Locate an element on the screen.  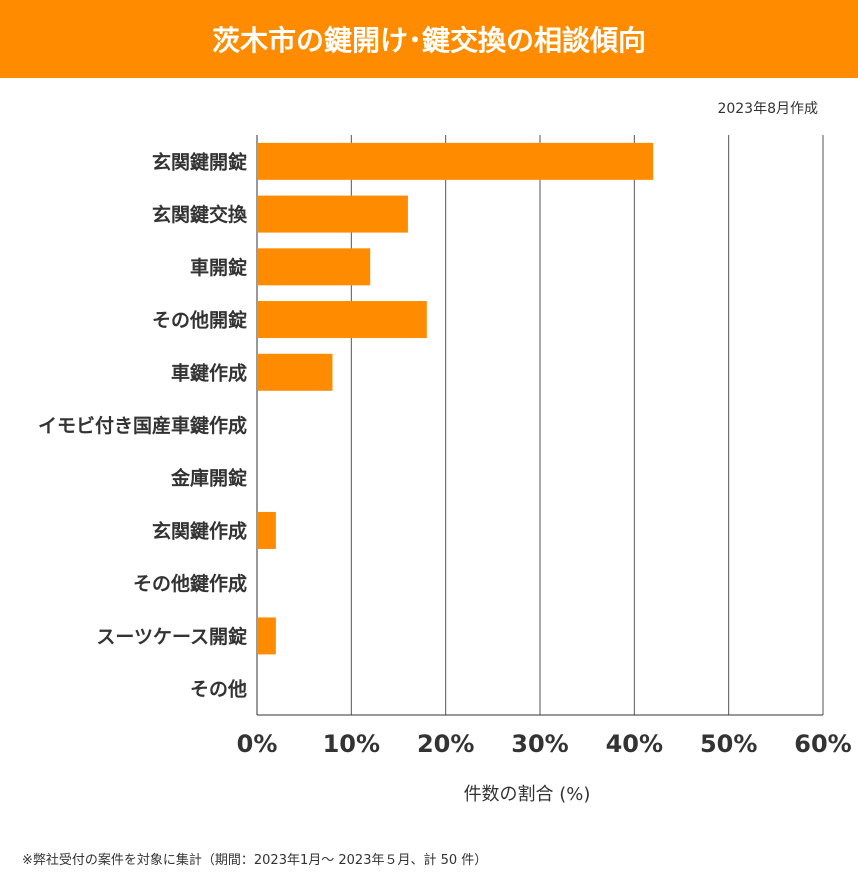
x-tick-label: 20% is located at coordinates (445, 744).